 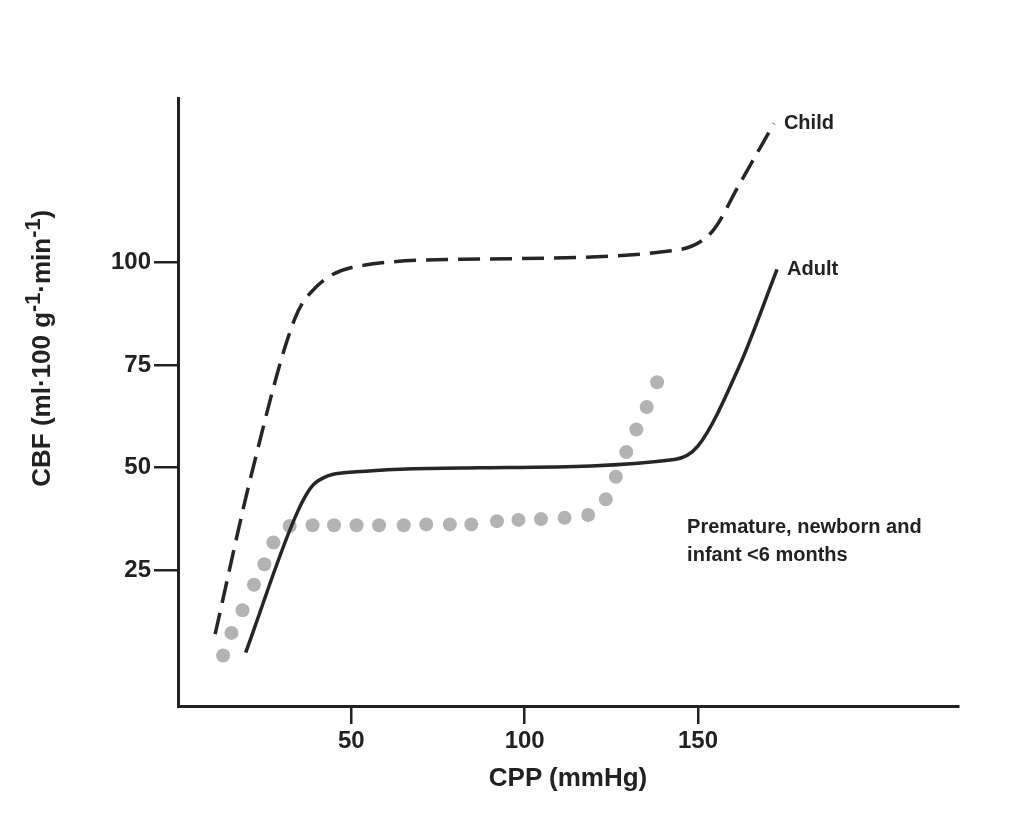 I want to click on series-label: Child, so click(x=808, y=121).